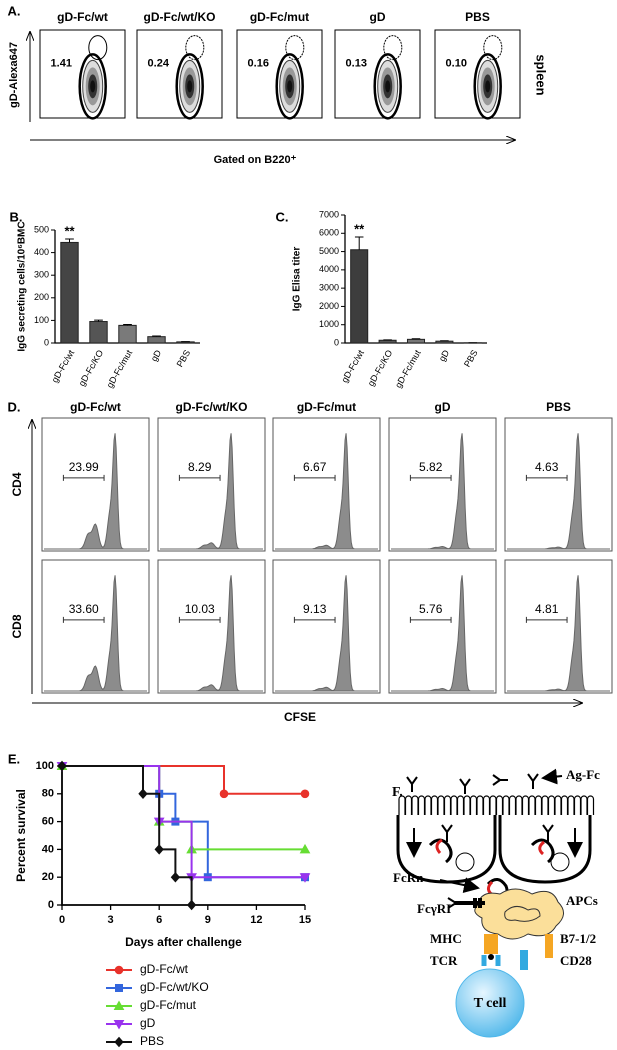  Describe the element at coordinates (446, 938) in the screenshot. I see `label: MHC` at that location.